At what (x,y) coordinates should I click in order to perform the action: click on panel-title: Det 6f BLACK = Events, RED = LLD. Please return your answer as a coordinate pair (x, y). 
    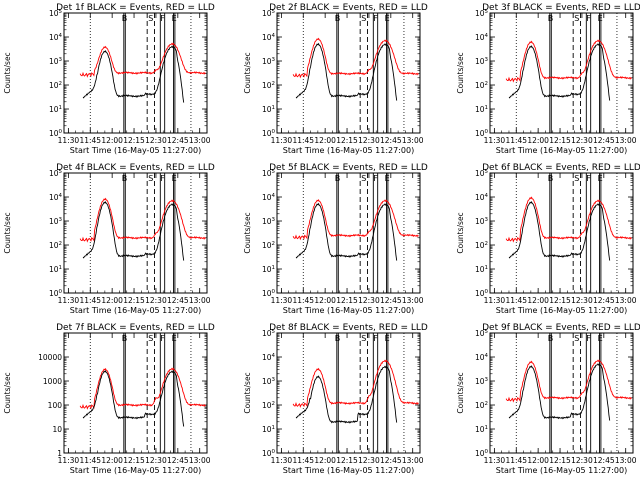
    Looking at the image, I should click on (561, 168).